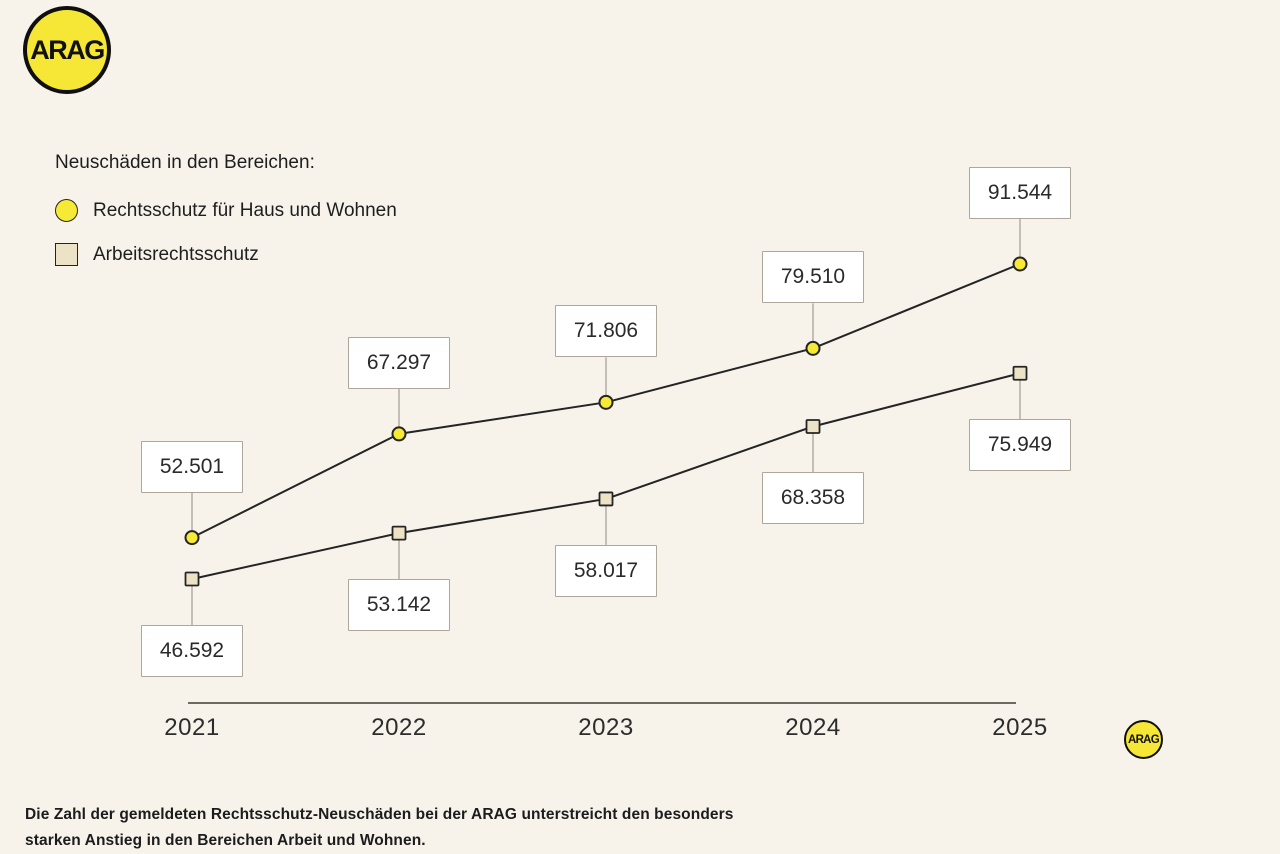 The height and width of the screenshot is (854, 1280). Describe the element at coordinates (813, 727) in the screenshot. I see `x-tick-label: 2024` at that location.